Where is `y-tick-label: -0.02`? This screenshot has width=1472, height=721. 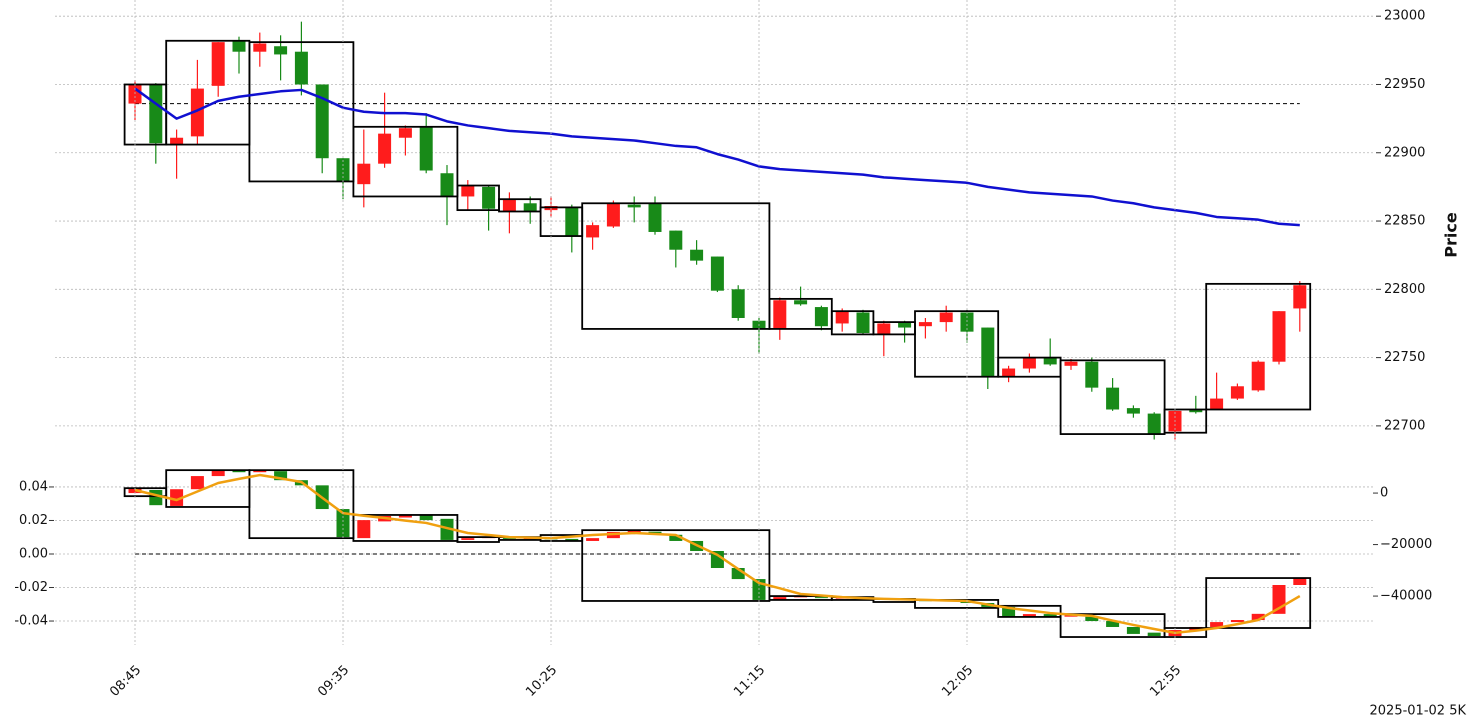
y-tick-label: -0.02 is located at coordinates (31, 587).